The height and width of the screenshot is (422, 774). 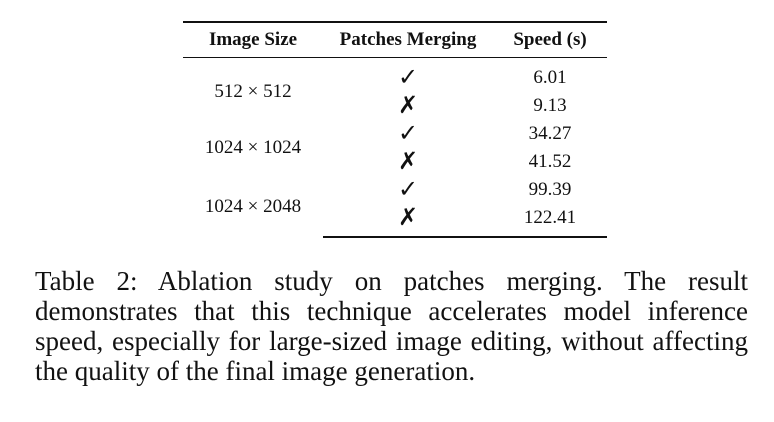 I want to click on image-size-cell: 1024 × 1024, so click(x=253, y=147).